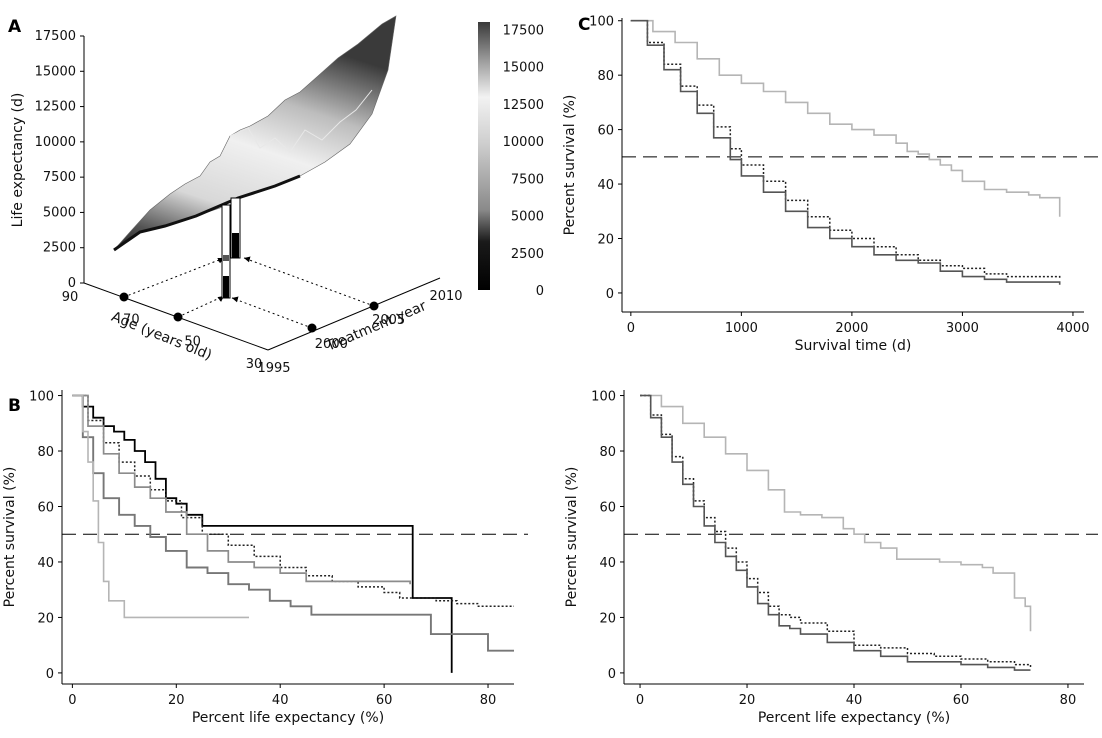  I want to click on panel-c-series-dotted, so click(845, 149).